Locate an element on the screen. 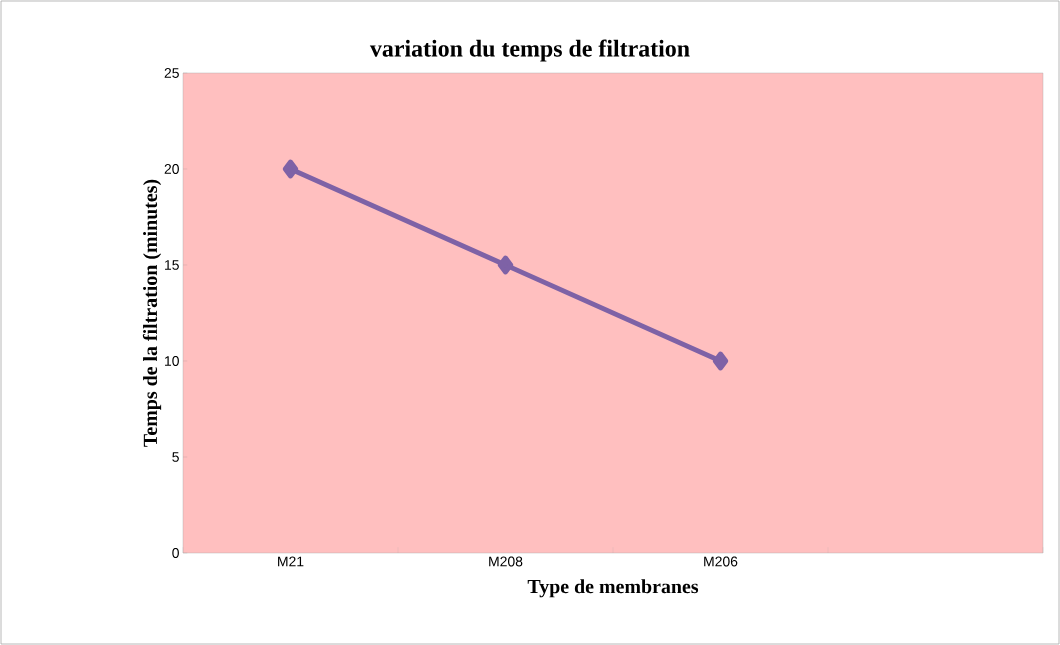 Image resolution: width=1060 pixels, height=645 pixels. y-tick-label: 10 is located at coordinates (172, 361).